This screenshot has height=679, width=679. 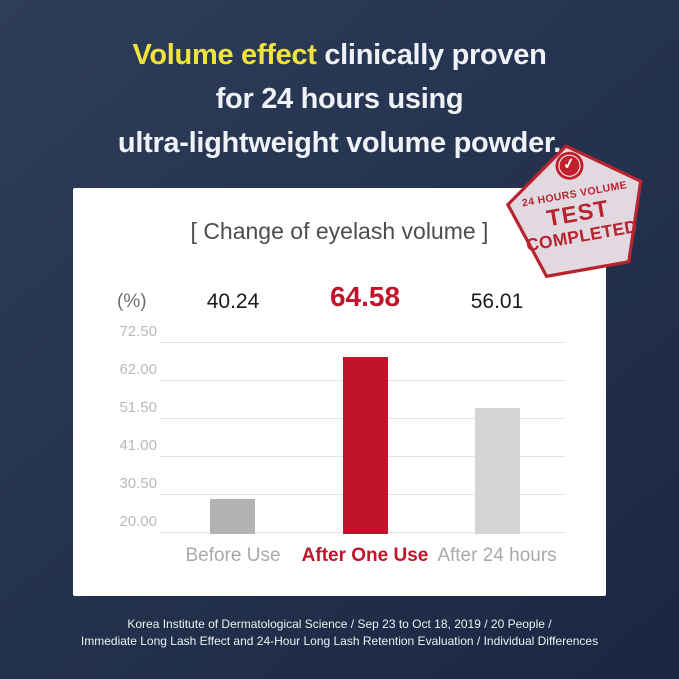 What do you see at coordinates (224, 55) in the screenshot?
I see `headline-highlight: Volume effect` at bounding box center [224, 55].